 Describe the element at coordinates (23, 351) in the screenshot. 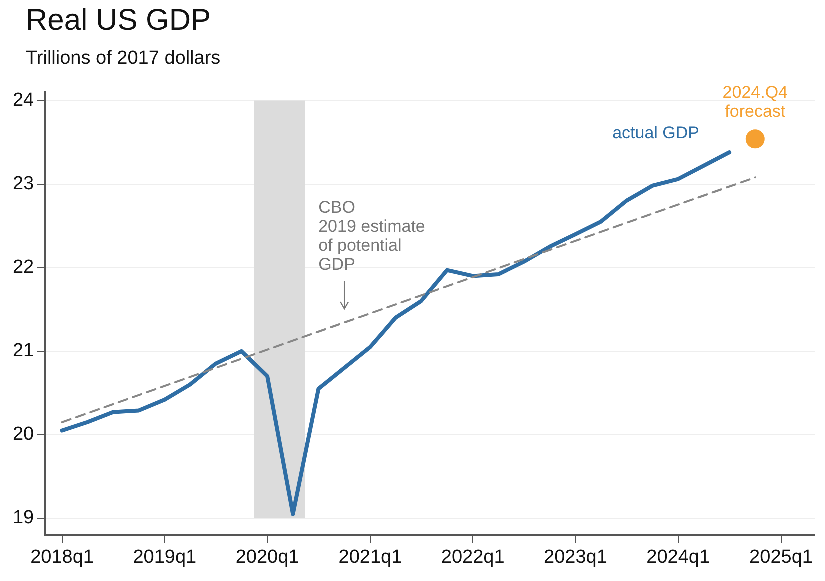

I see `y-tick-label: 21` at that location.